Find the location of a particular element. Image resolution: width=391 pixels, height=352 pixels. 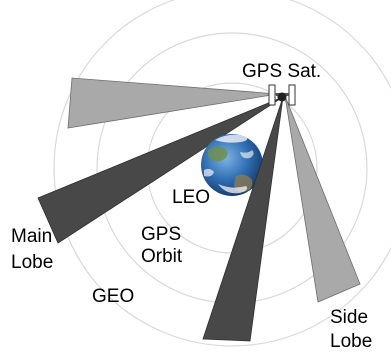

main-lobe-bottom is located at coordinates (243, 219).